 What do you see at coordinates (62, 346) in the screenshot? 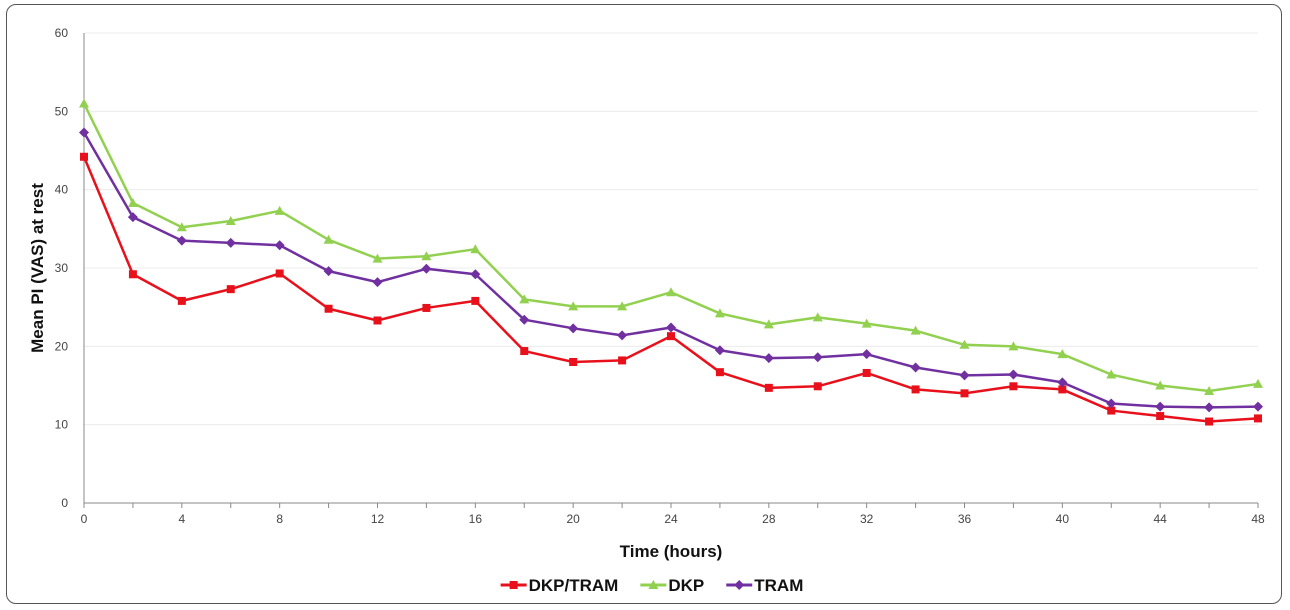
I see `y-tick-label: 20` at bounding box center [62, 346].